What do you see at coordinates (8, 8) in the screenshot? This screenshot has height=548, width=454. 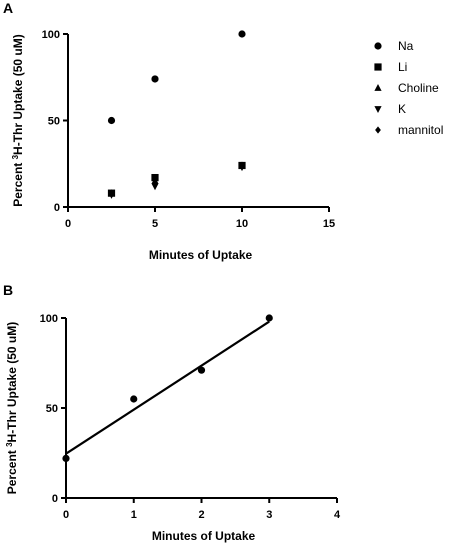 I see `panel-label: A` at bounding box center [8, 8].